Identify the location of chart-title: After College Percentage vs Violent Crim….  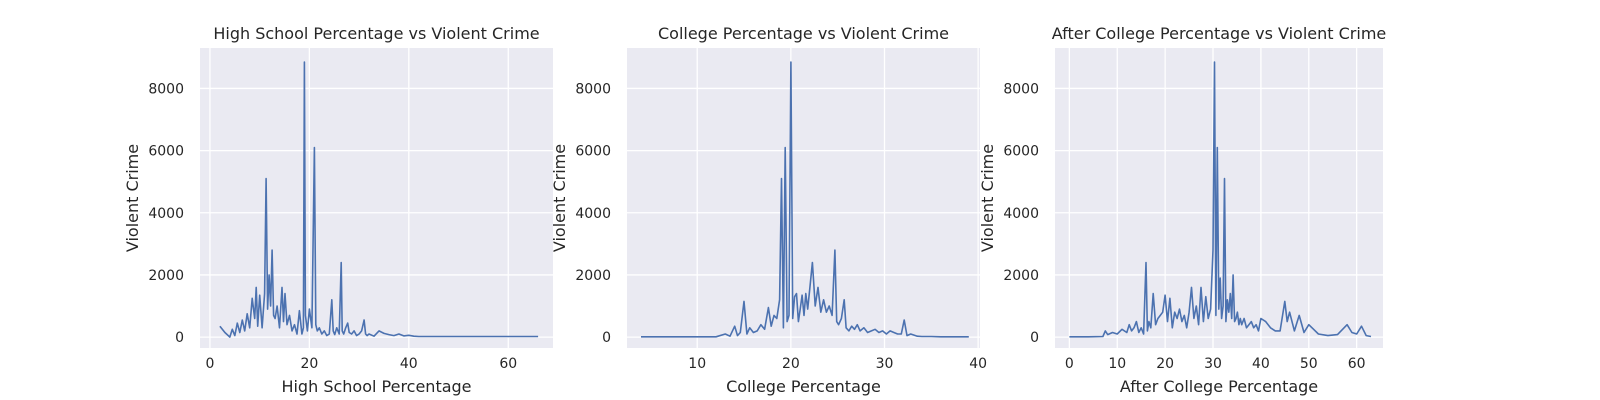
(1219, 33).